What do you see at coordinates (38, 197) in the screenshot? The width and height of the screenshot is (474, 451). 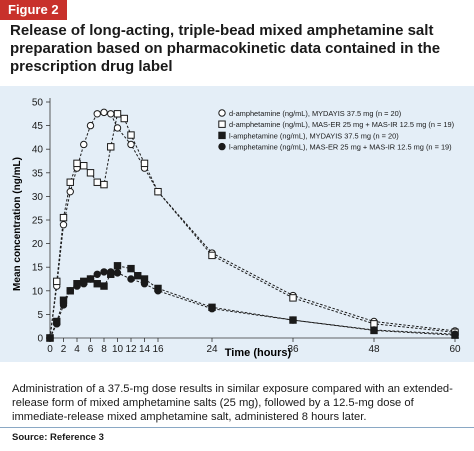 I see `y-tick-label: 30` at bounding box center [38, 197].